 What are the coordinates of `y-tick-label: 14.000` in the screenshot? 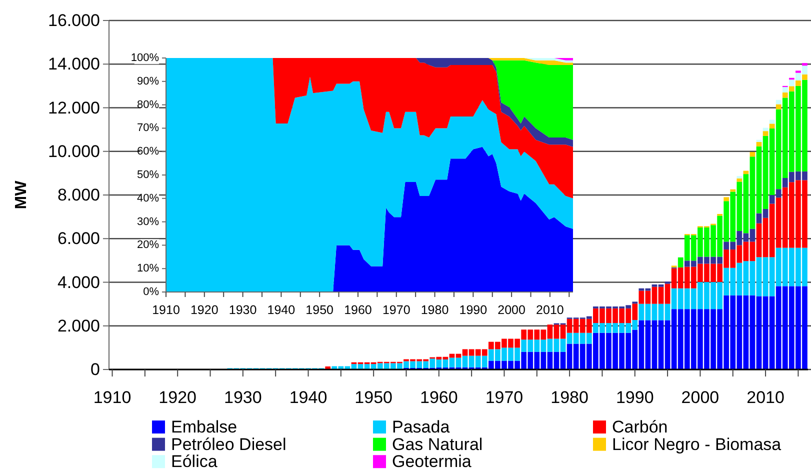 It's located at (74, 64).